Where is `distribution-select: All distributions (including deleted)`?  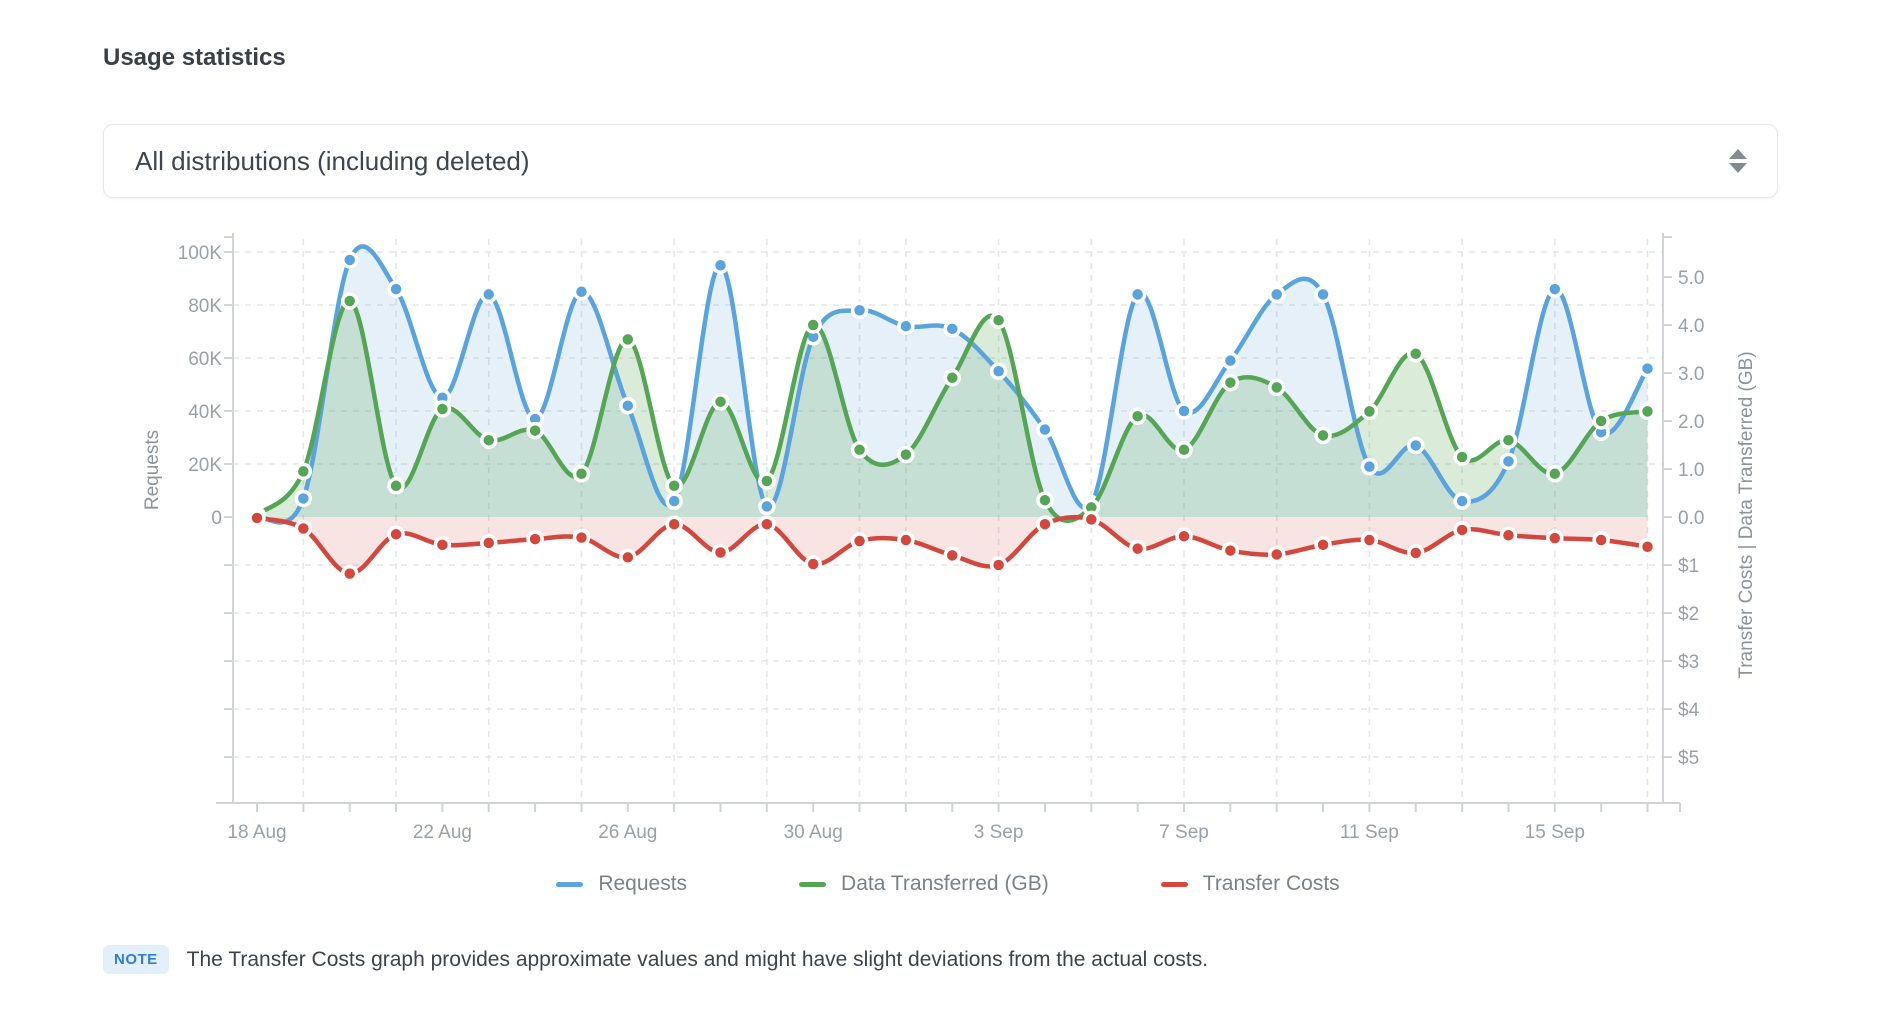 distribution-select: All distributions (including deleted) is located at coordinates (940, 161).